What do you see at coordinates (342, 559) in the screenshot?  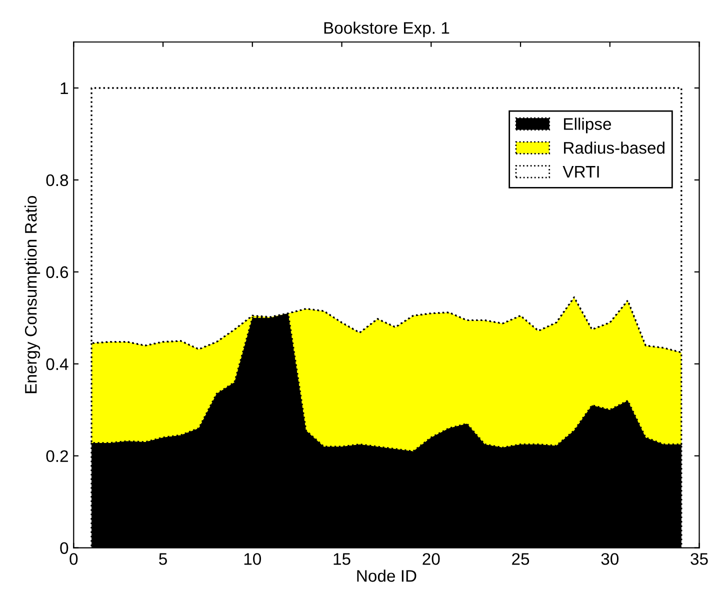 I see `x-tick-label: 15` at bounding box center [342, 559].